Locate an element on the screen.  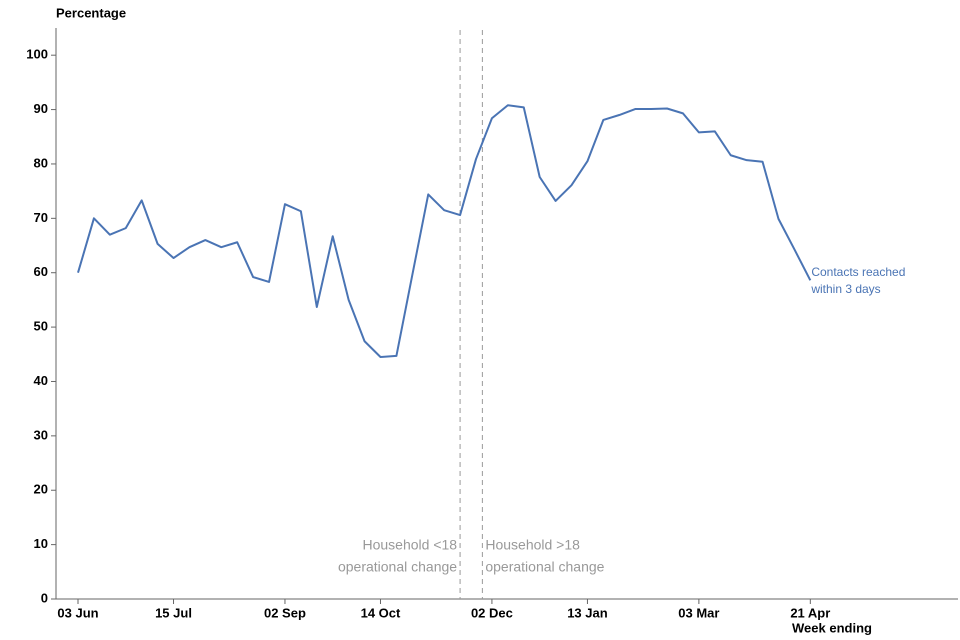
y-tick-label: 90 is located at coordinates (41, 108).